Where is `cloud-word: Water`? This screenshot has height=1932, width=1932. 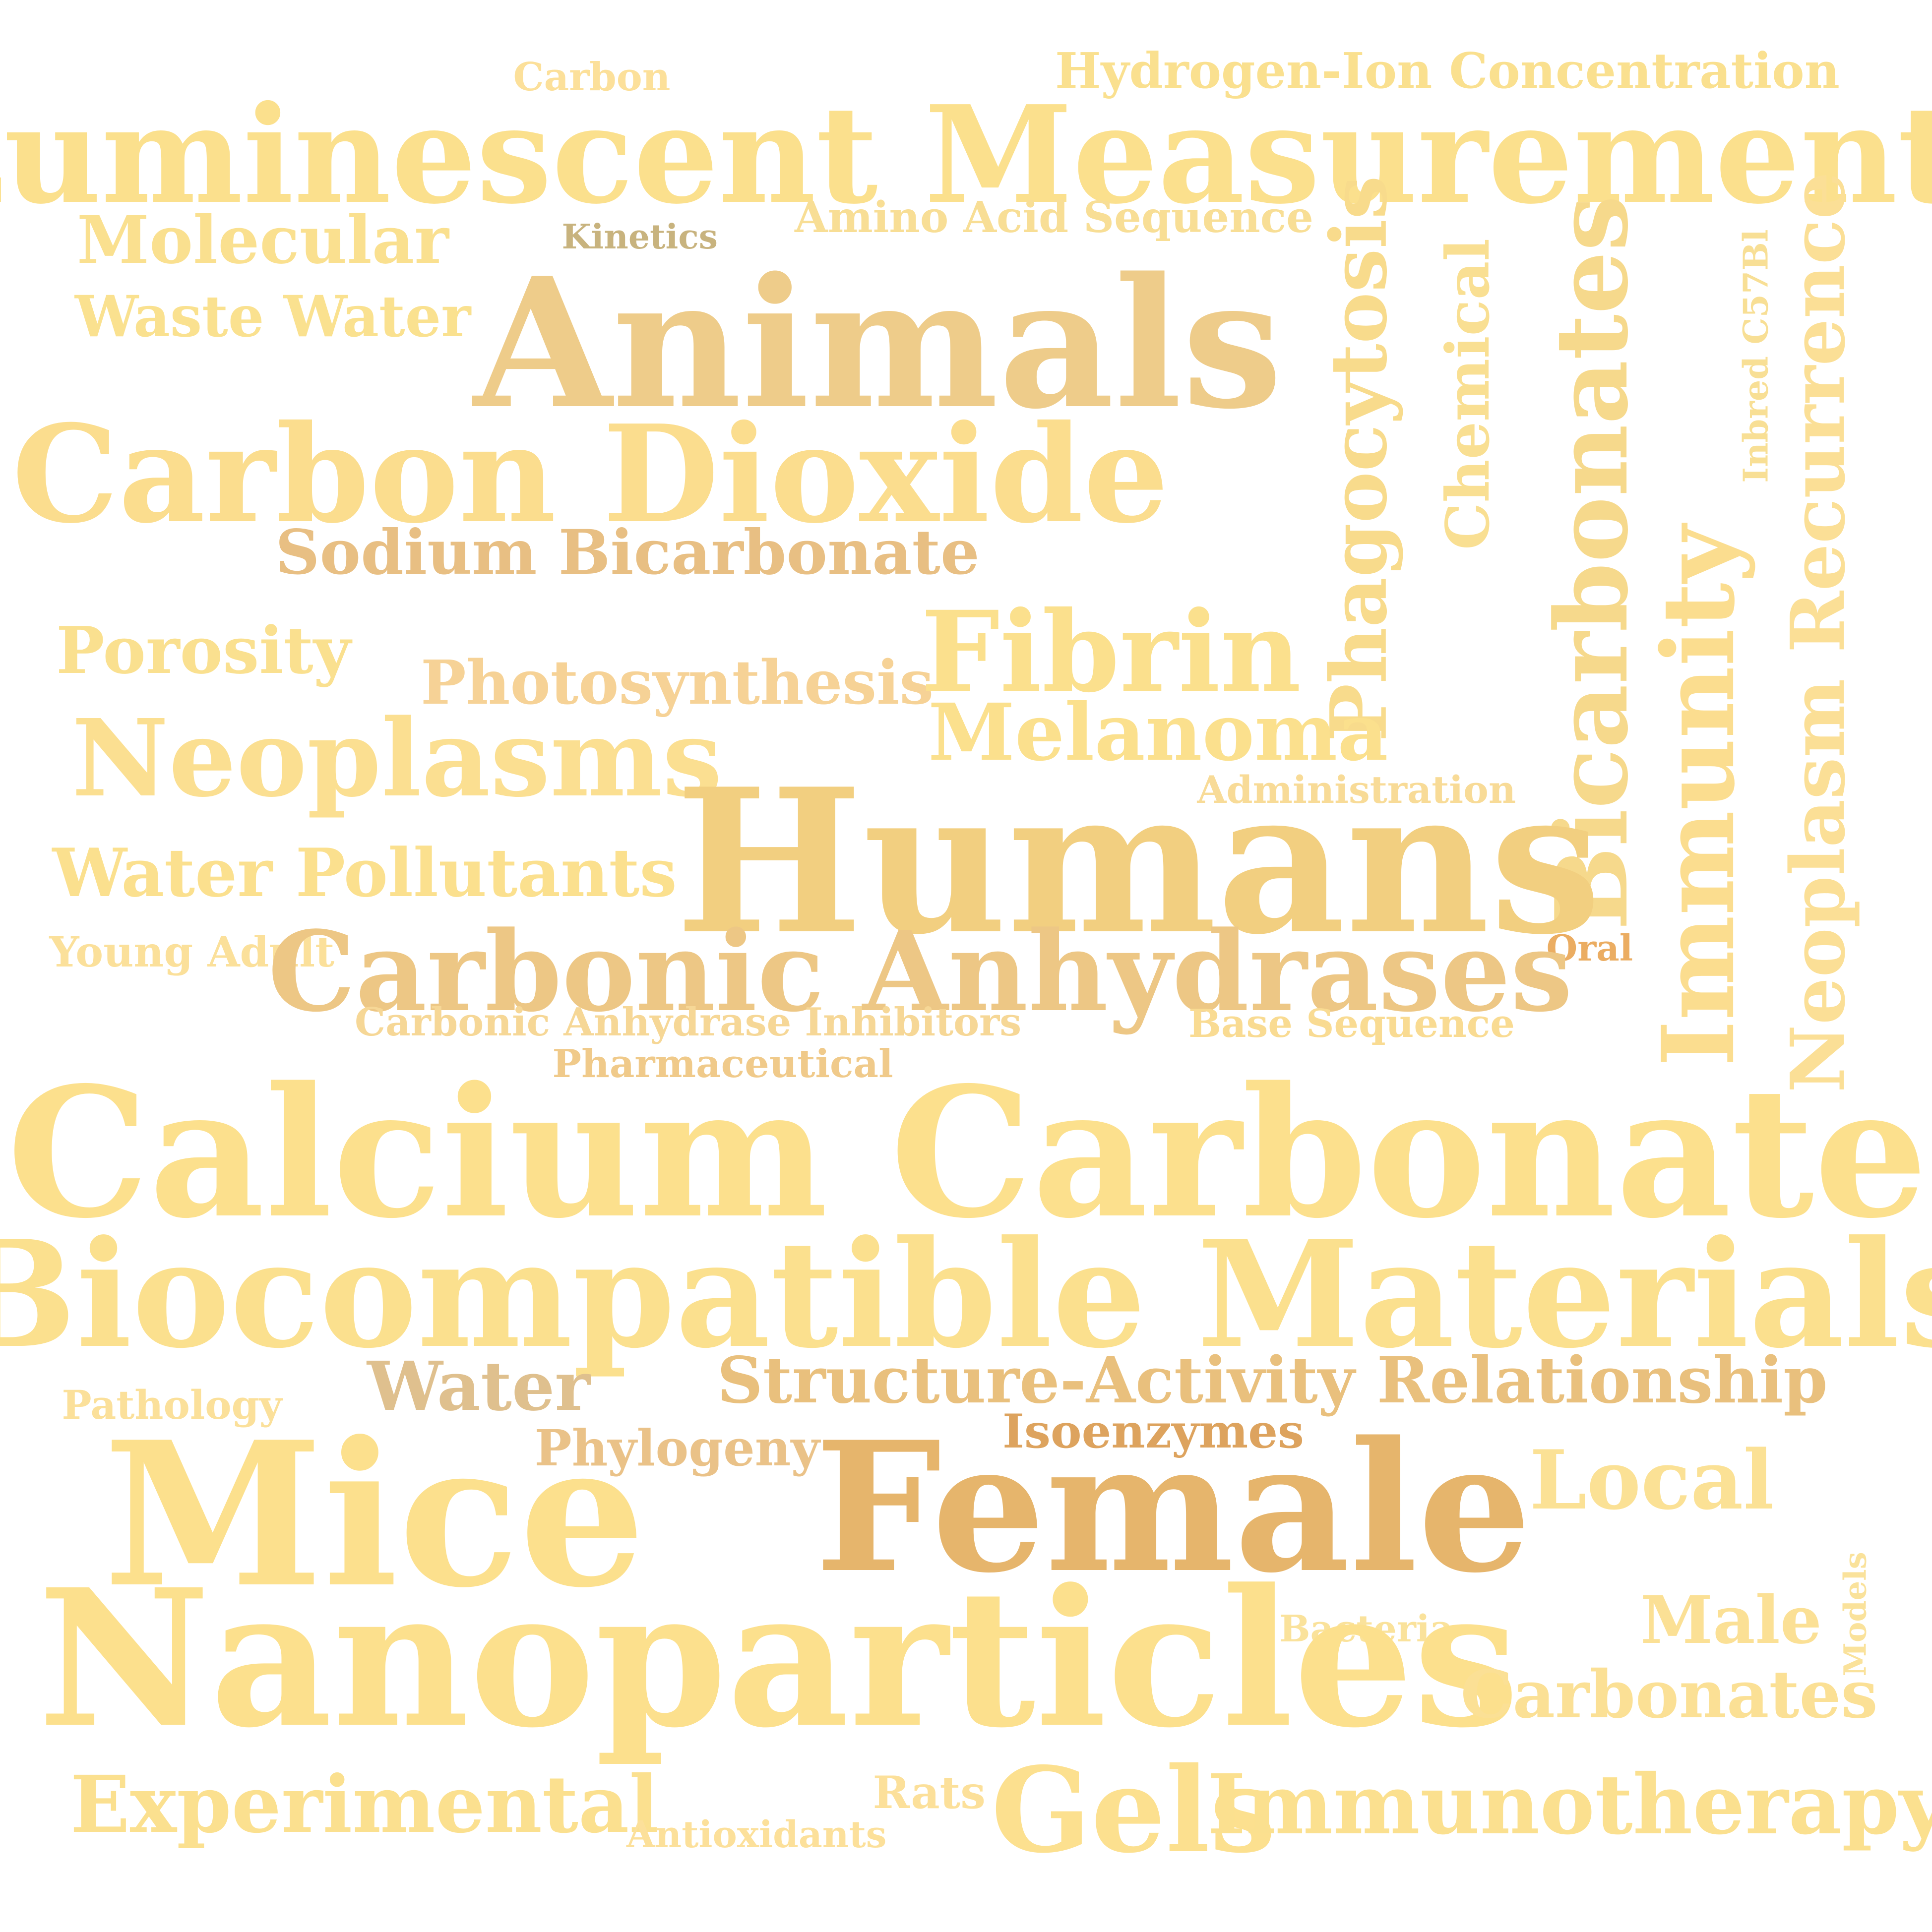 cloud-word: Water is located at coordinates (479, 1386).